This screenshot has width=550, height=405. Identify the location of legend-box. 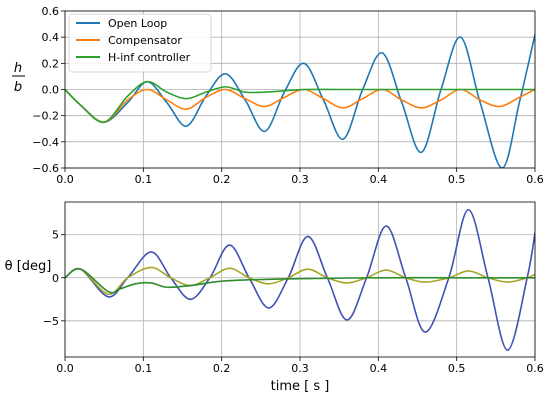
(140, 43).